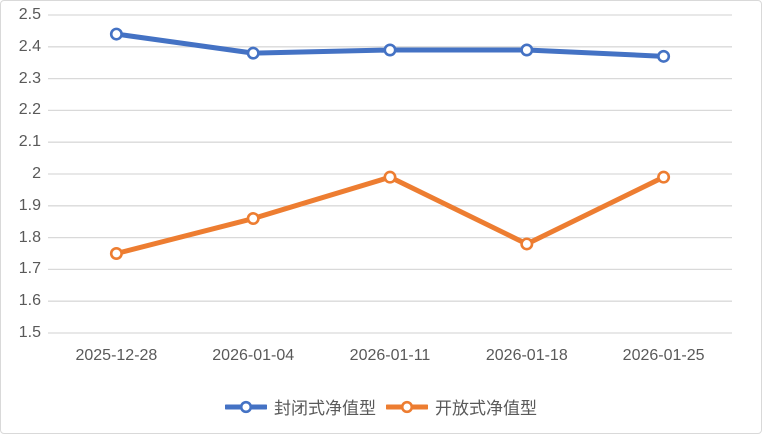  I want to click on y-axis-tick-label: 1.5, so click(29, 332).